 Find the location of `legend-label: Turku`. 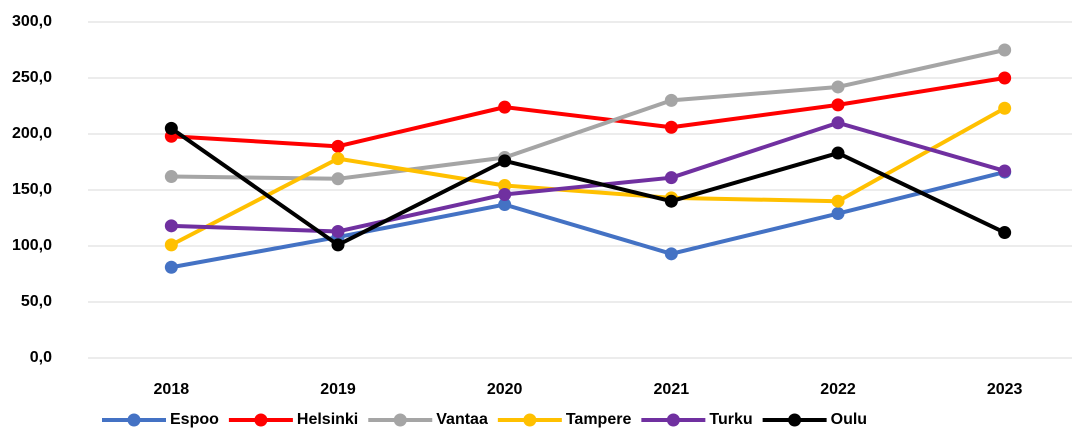

legend-label: Turku is located at coordinates (730, 419).